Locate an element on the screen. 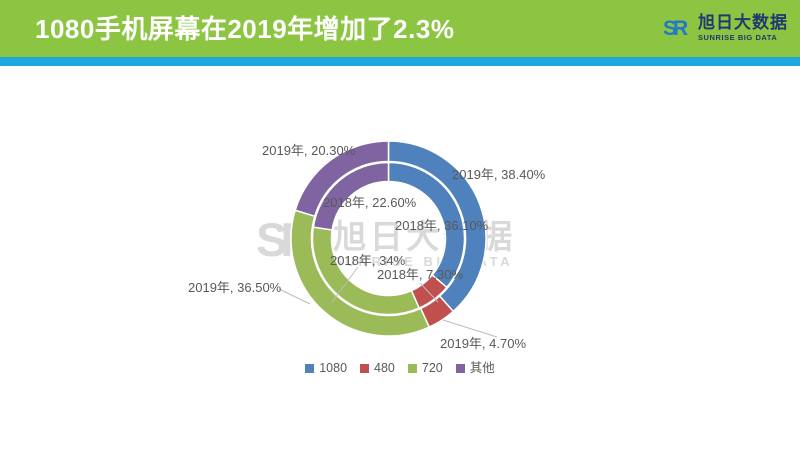 The image size is (800, 449). sr-logo-icon: SR R is located at coordinates (677, 28).